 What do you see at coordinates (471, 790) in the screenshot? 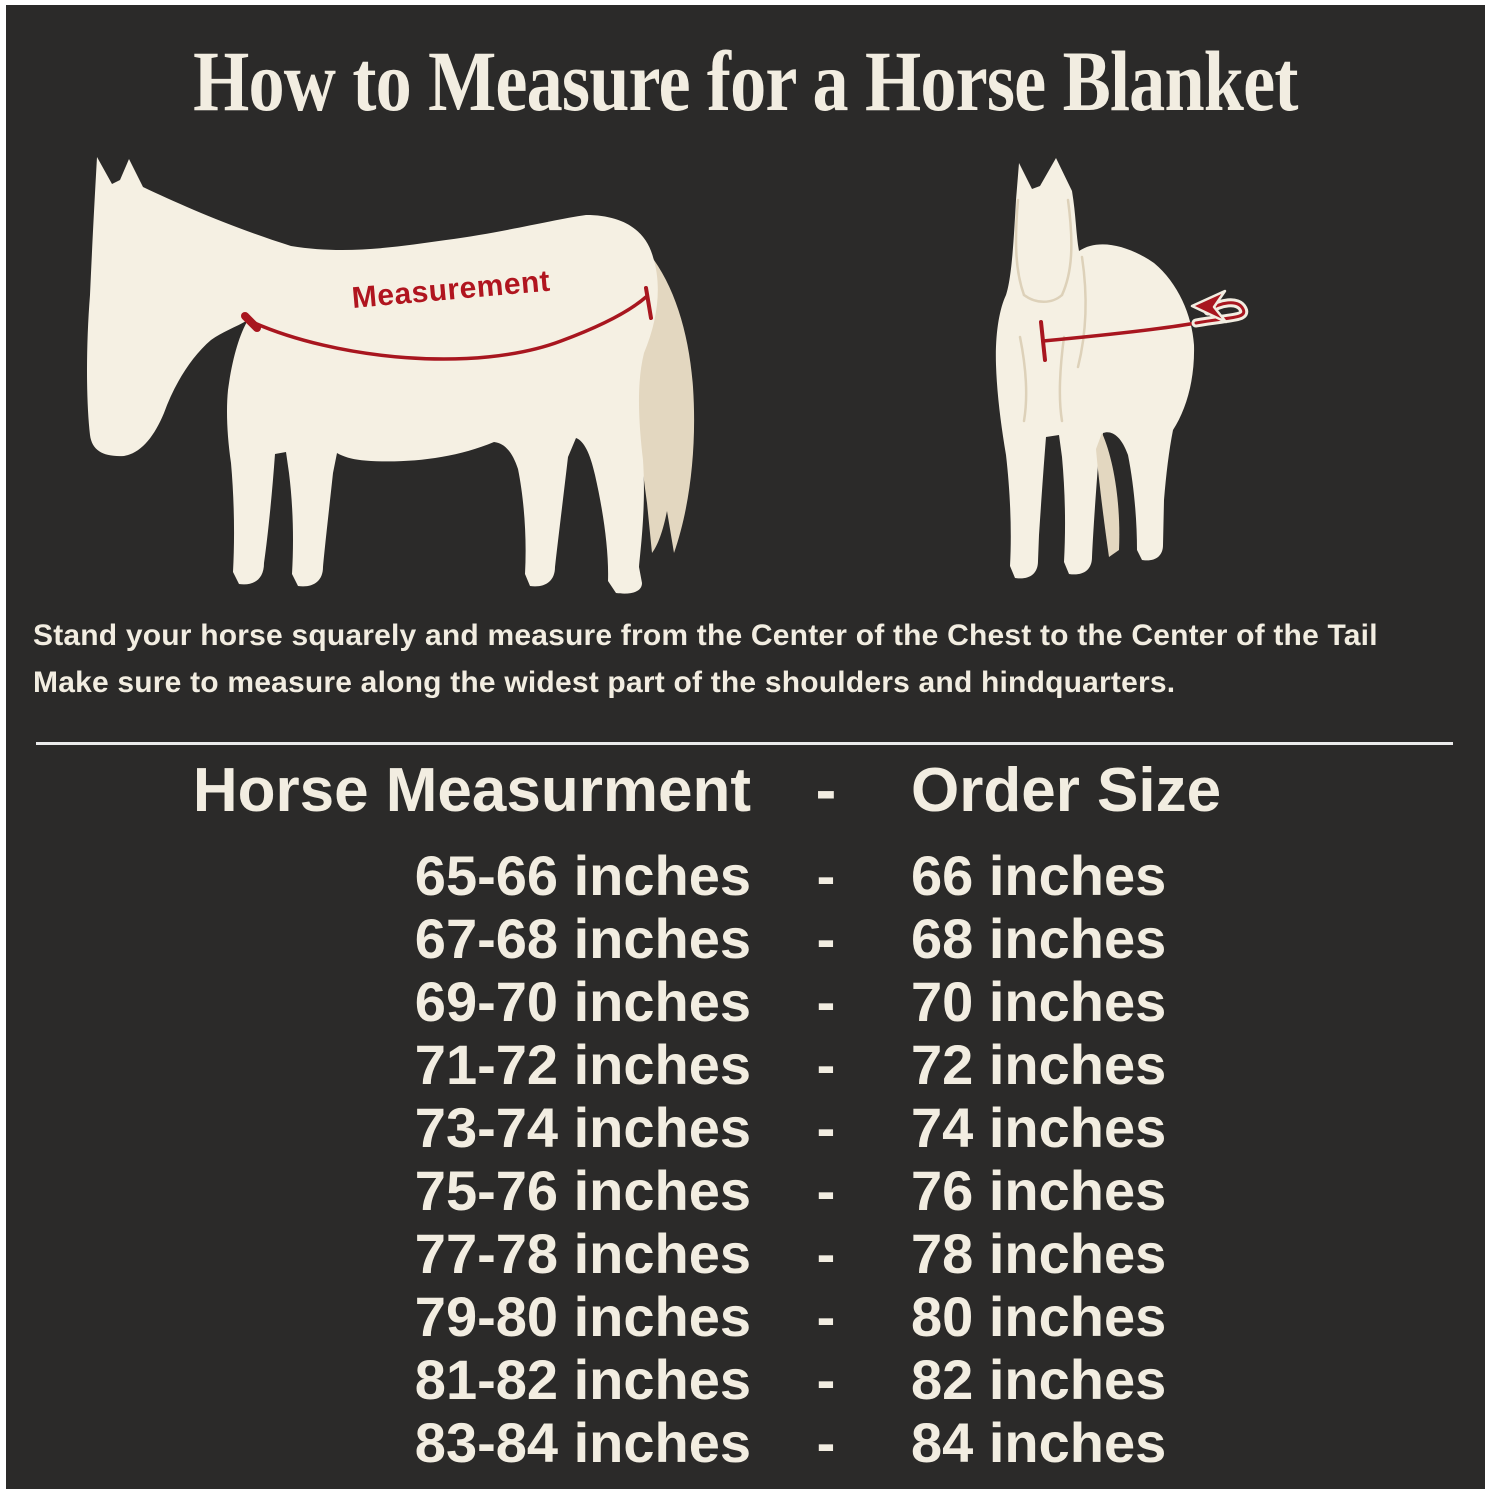
I see `column-header-measurement: Horse Measurment` at bounding box center [471, 790].